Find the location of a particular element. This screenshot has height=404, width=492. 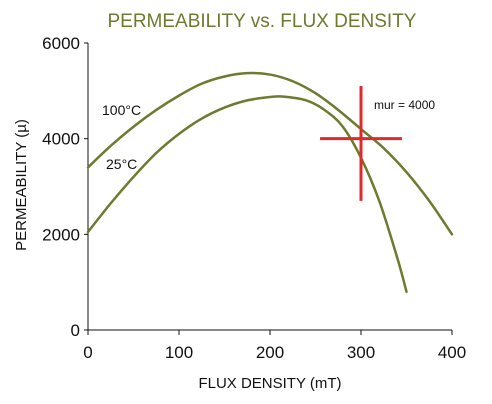

x-tick-label: 0 is located at coordinates (87, 352).